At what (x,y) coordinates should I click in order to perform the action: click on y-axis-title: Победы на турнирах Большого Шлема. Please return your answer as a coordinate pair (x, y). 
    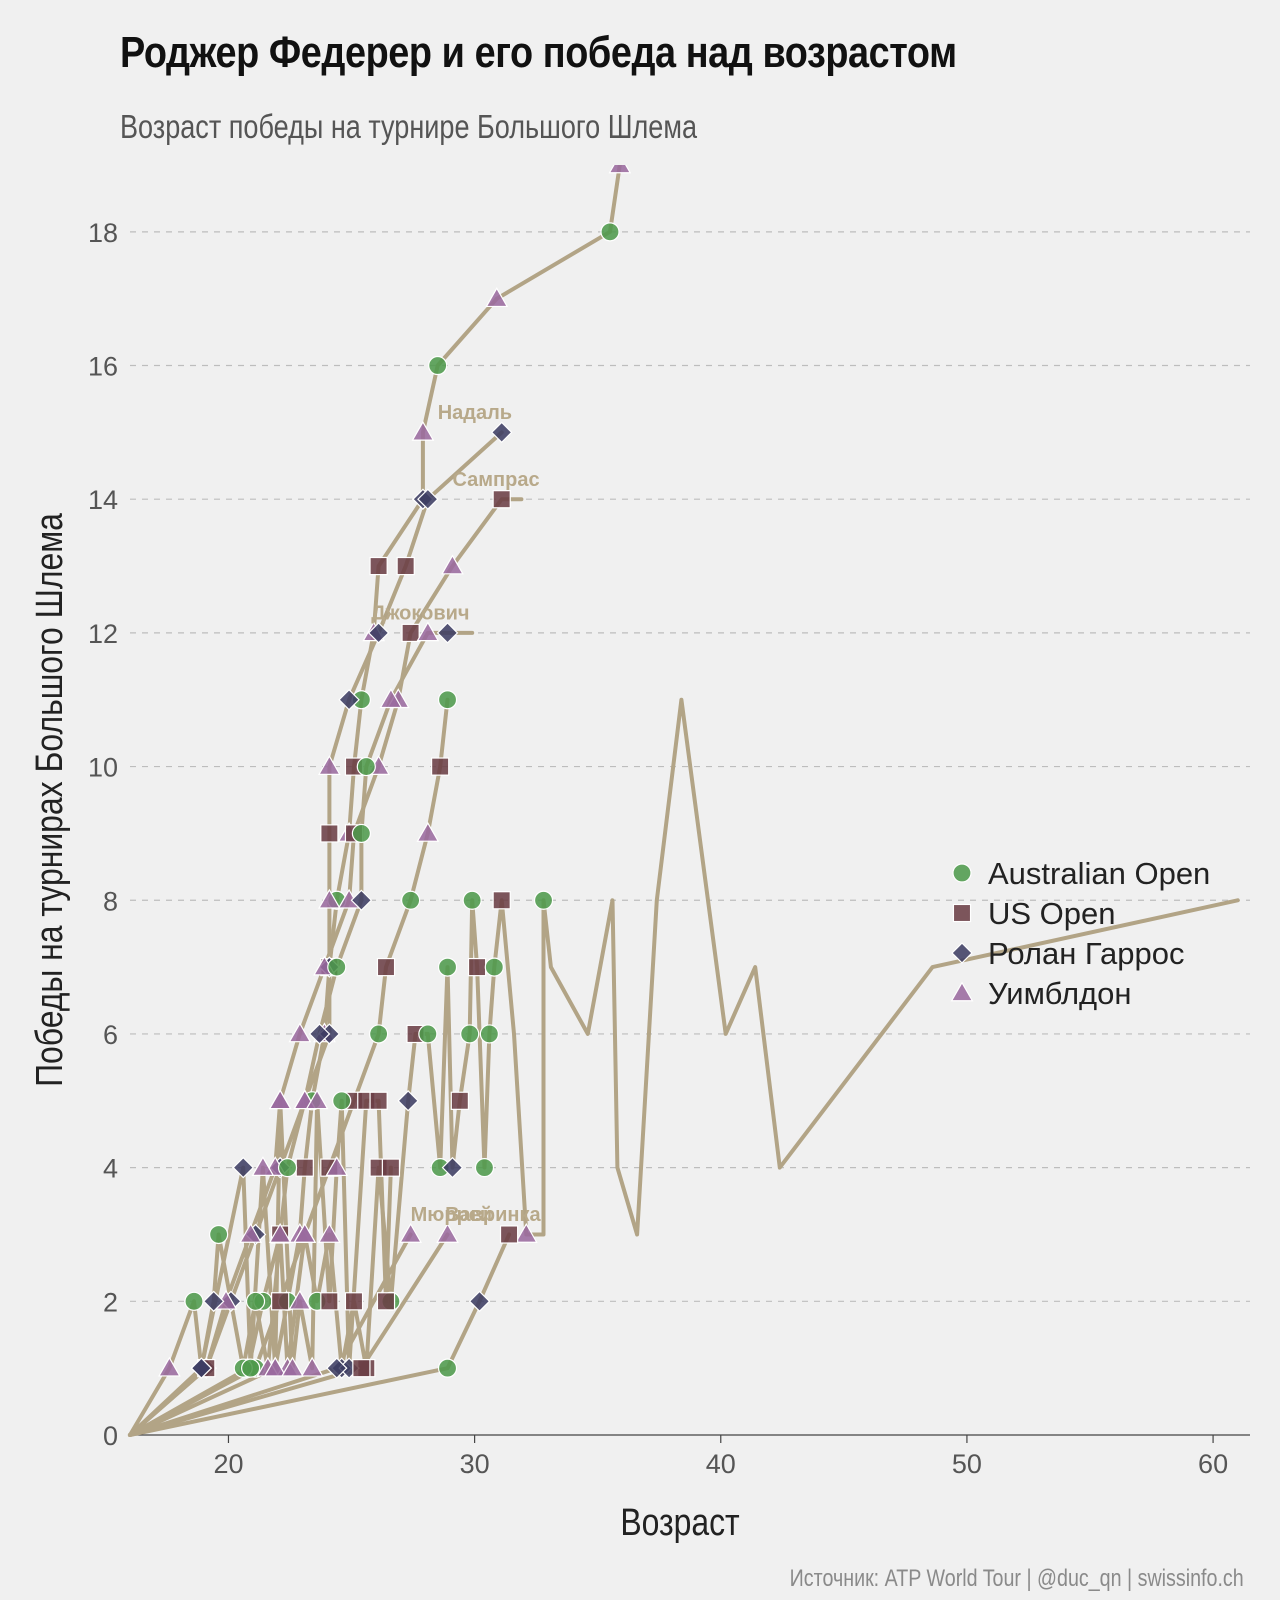
    Looking at the image, I should click on (49, 800).